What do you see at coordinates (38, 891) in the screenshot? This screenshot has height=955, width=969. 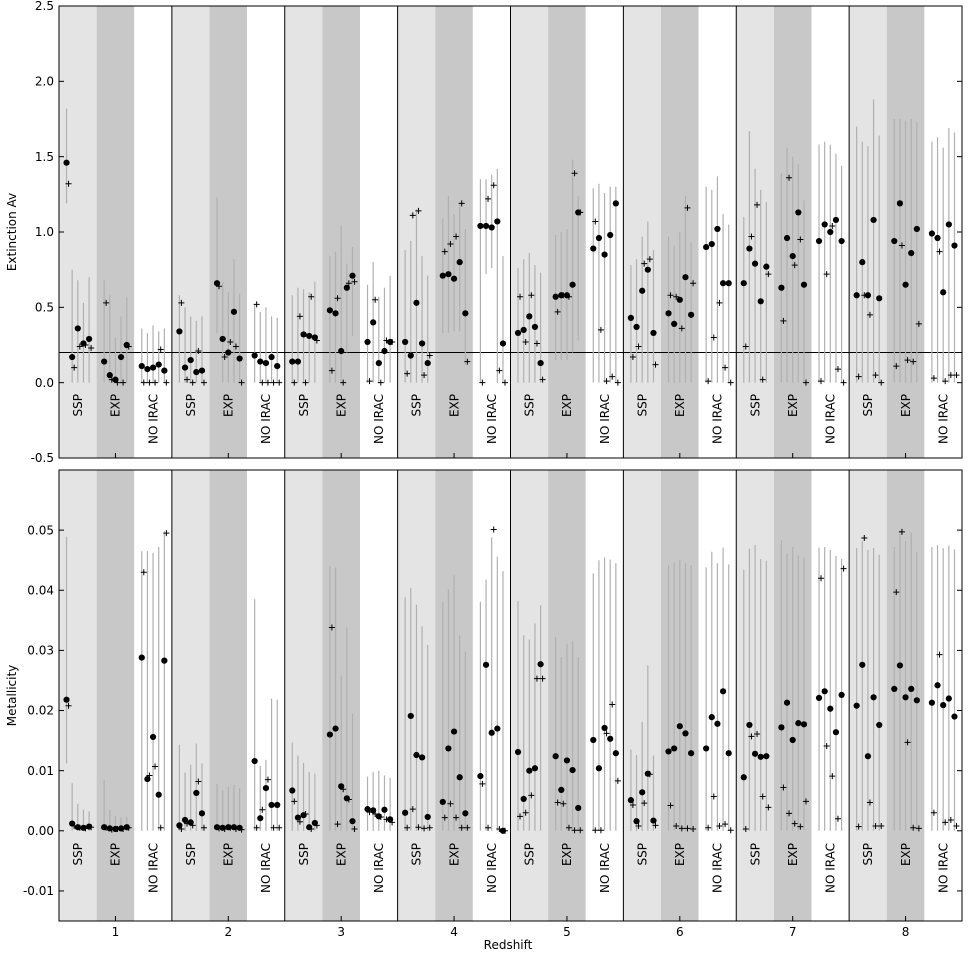 I see `y-tick-label: -0.01` at bounding box center [38, 891].